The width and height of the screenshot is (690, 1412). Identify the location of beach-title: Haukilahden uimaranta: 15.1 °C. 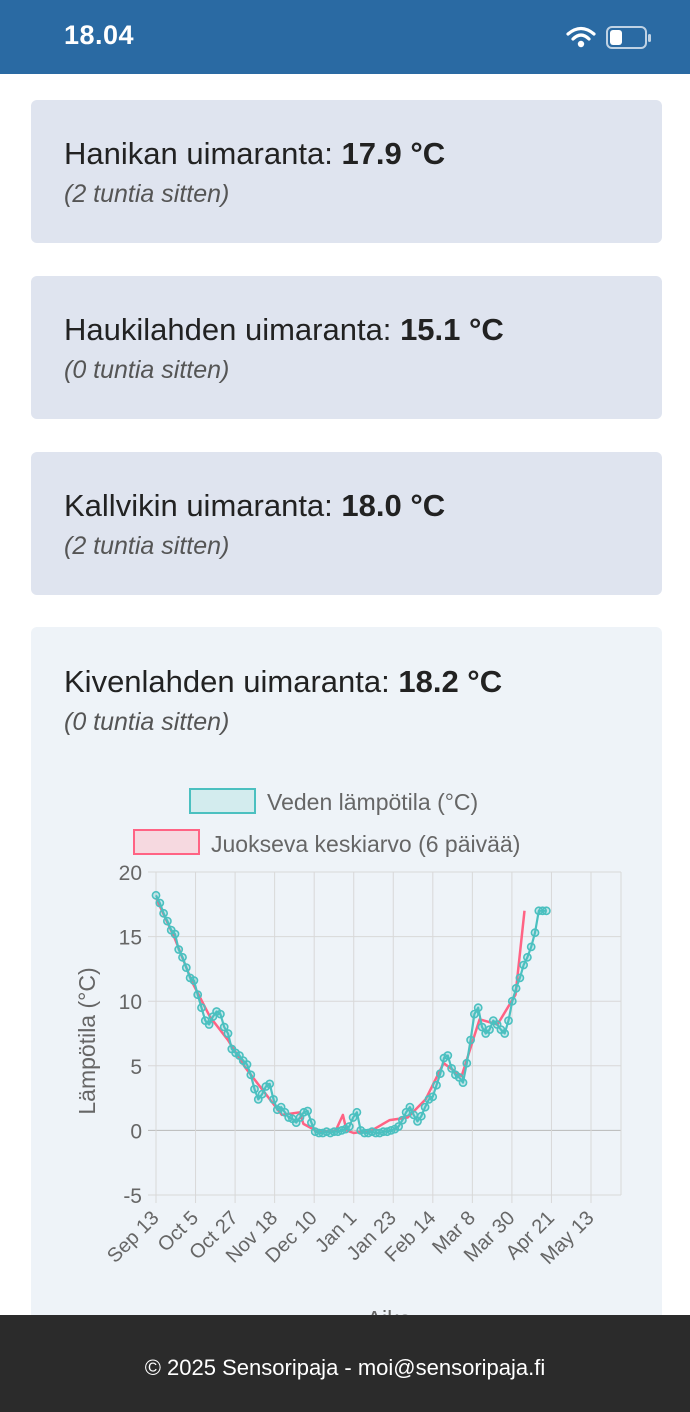
(284, 330).